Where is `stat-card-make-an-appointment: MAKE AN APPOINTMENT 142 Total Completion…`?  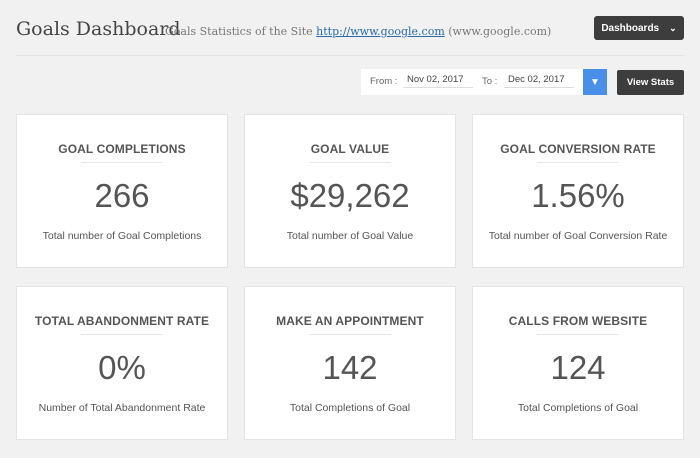 stat-card-make-an-appointment: MAKE AN APPOINTMENT 142 Total Completion… is located at coordinates (350, 363).